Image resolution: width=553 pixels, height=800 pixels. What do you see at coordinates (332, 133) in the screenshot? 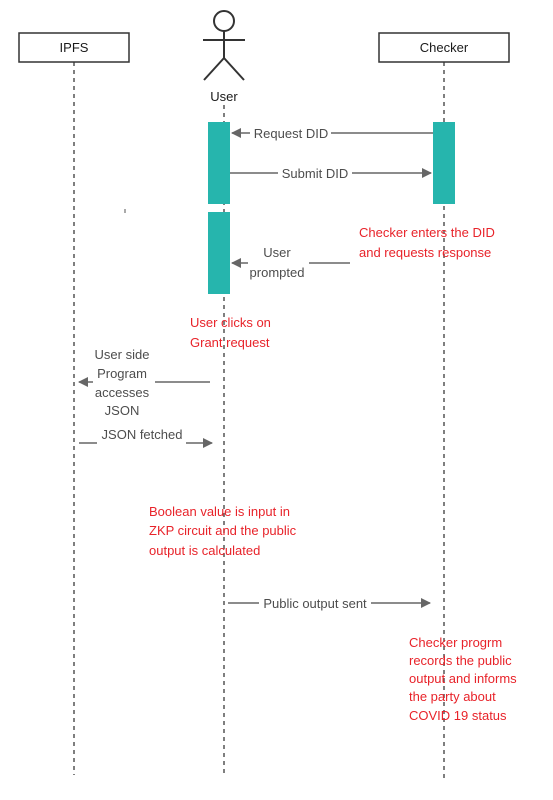
I see `request-did-message: Request DID` at bounding box center [332, 133].